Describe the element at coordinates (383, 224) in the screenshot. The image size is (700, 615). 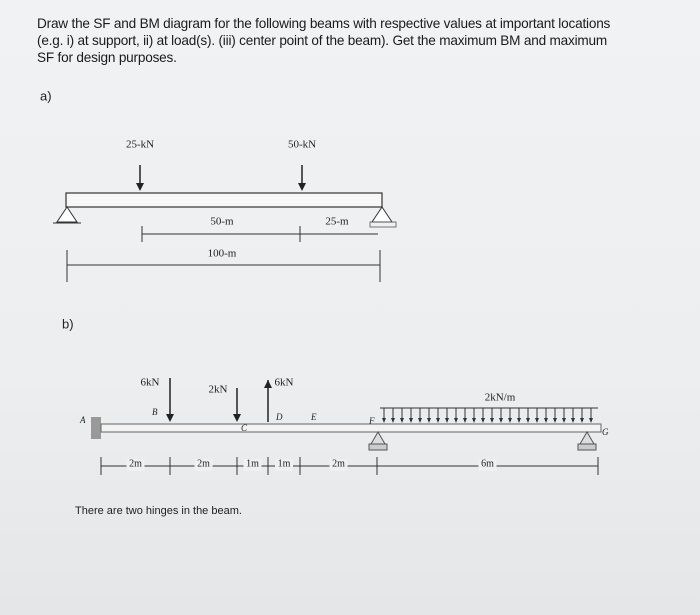
I see `ground` at that location.